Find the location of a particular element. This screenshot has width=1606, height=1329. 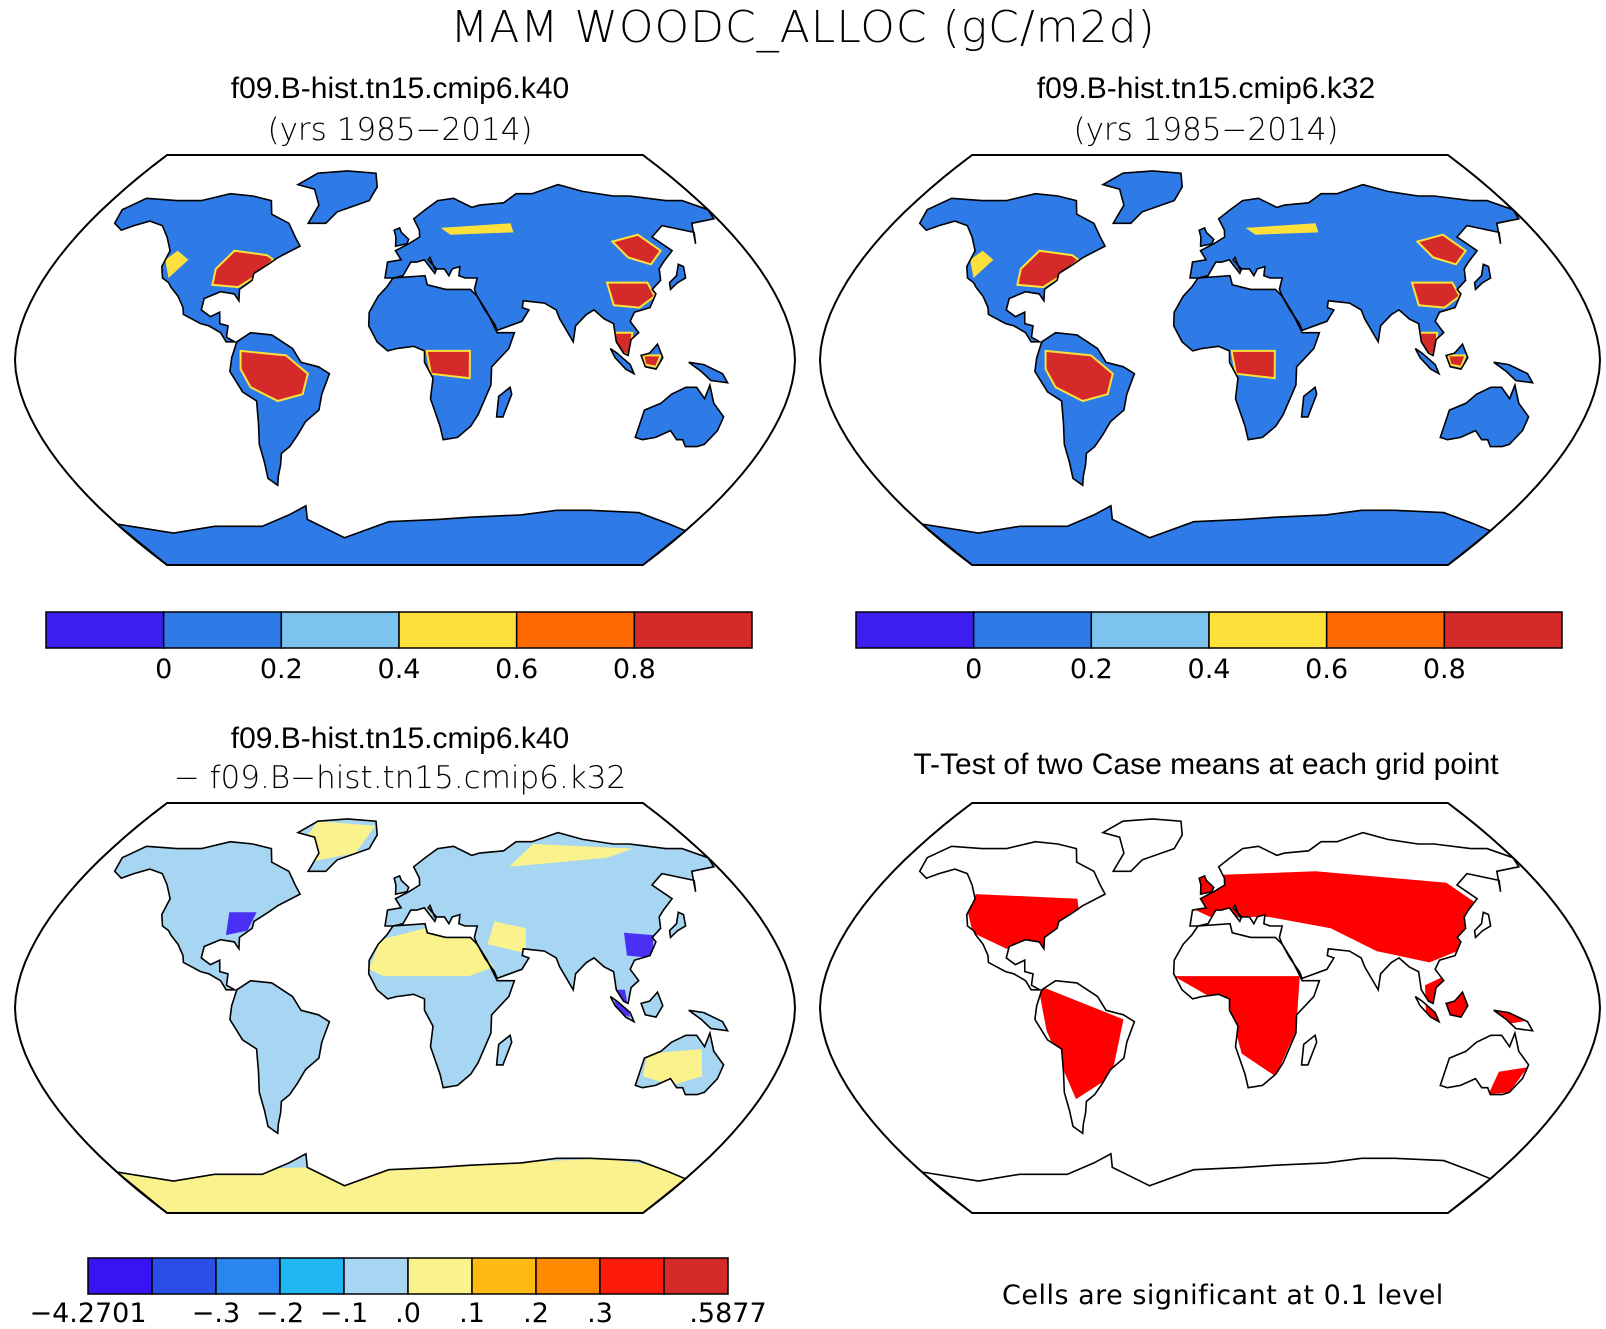

colorbar-top-right is located at coordinates (1209, 630).